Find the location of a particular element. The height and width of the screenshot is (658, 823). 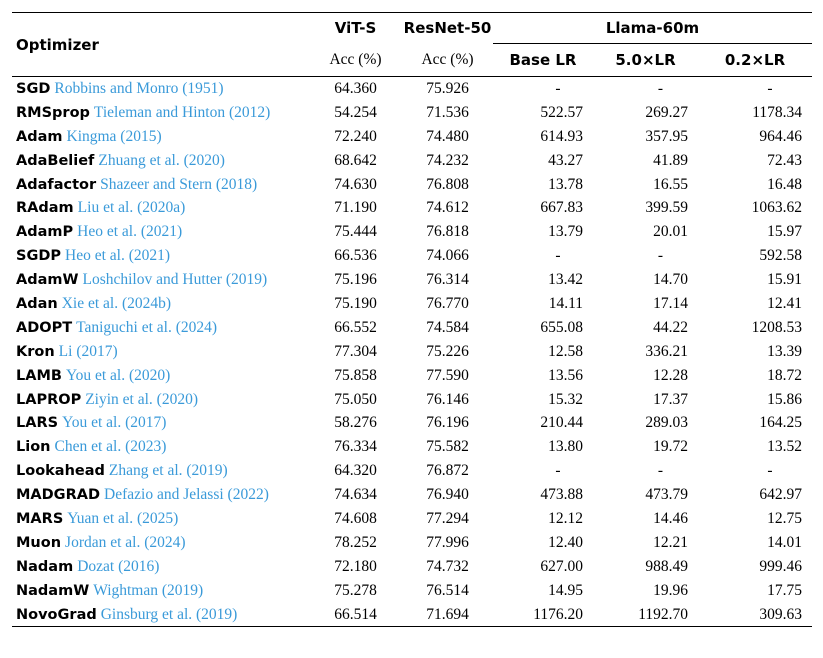

optimizer-cell: NadamW Wightman (2019) is located at coordinates (160, 591).